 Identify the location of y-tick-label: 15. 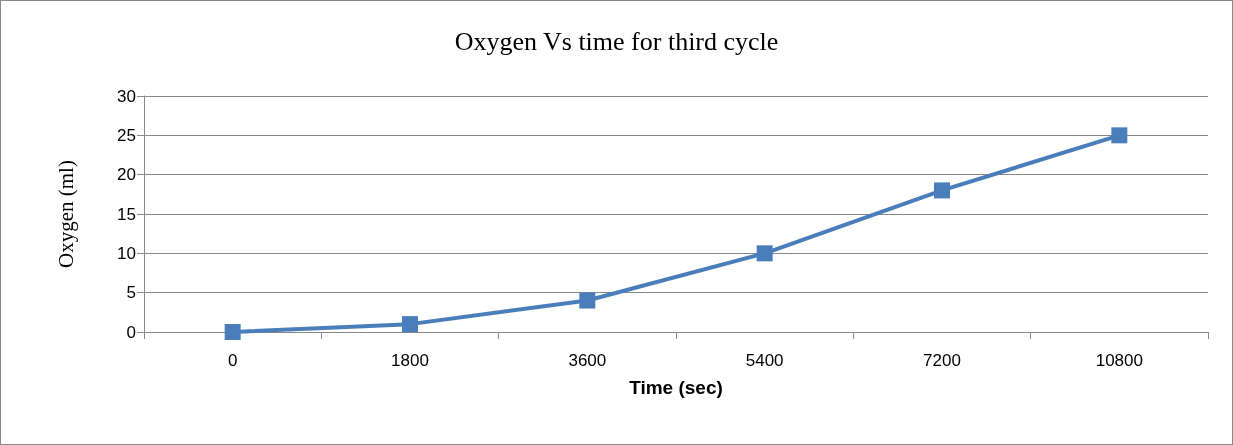
(126, 214).